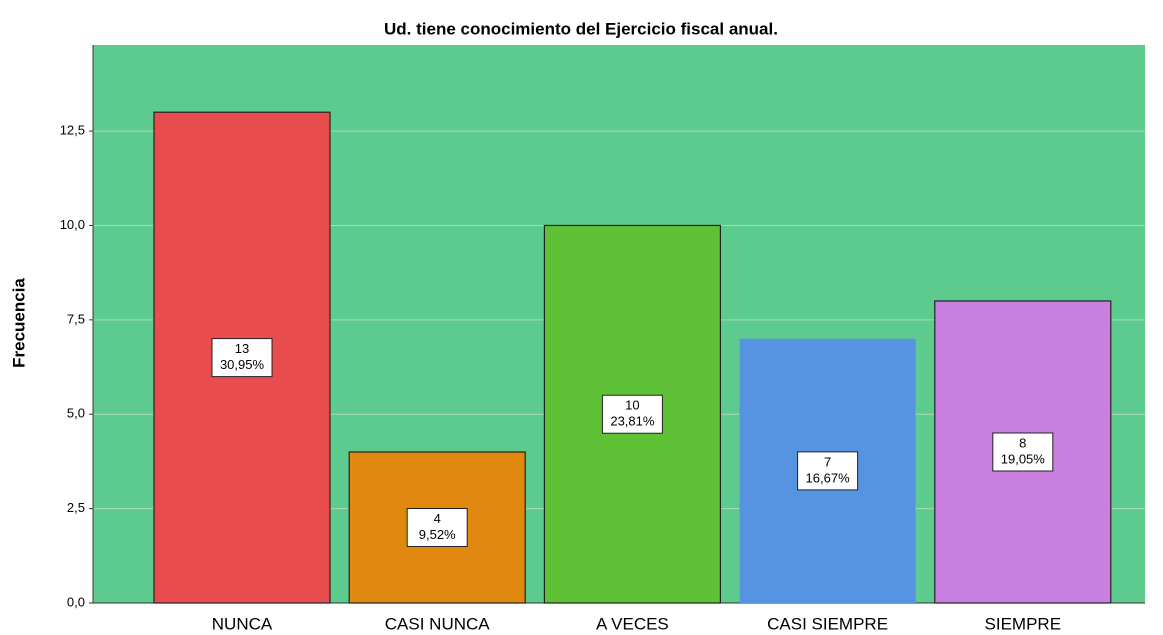  I want to click on y-tick-label: 2,5, so click(76, 507).